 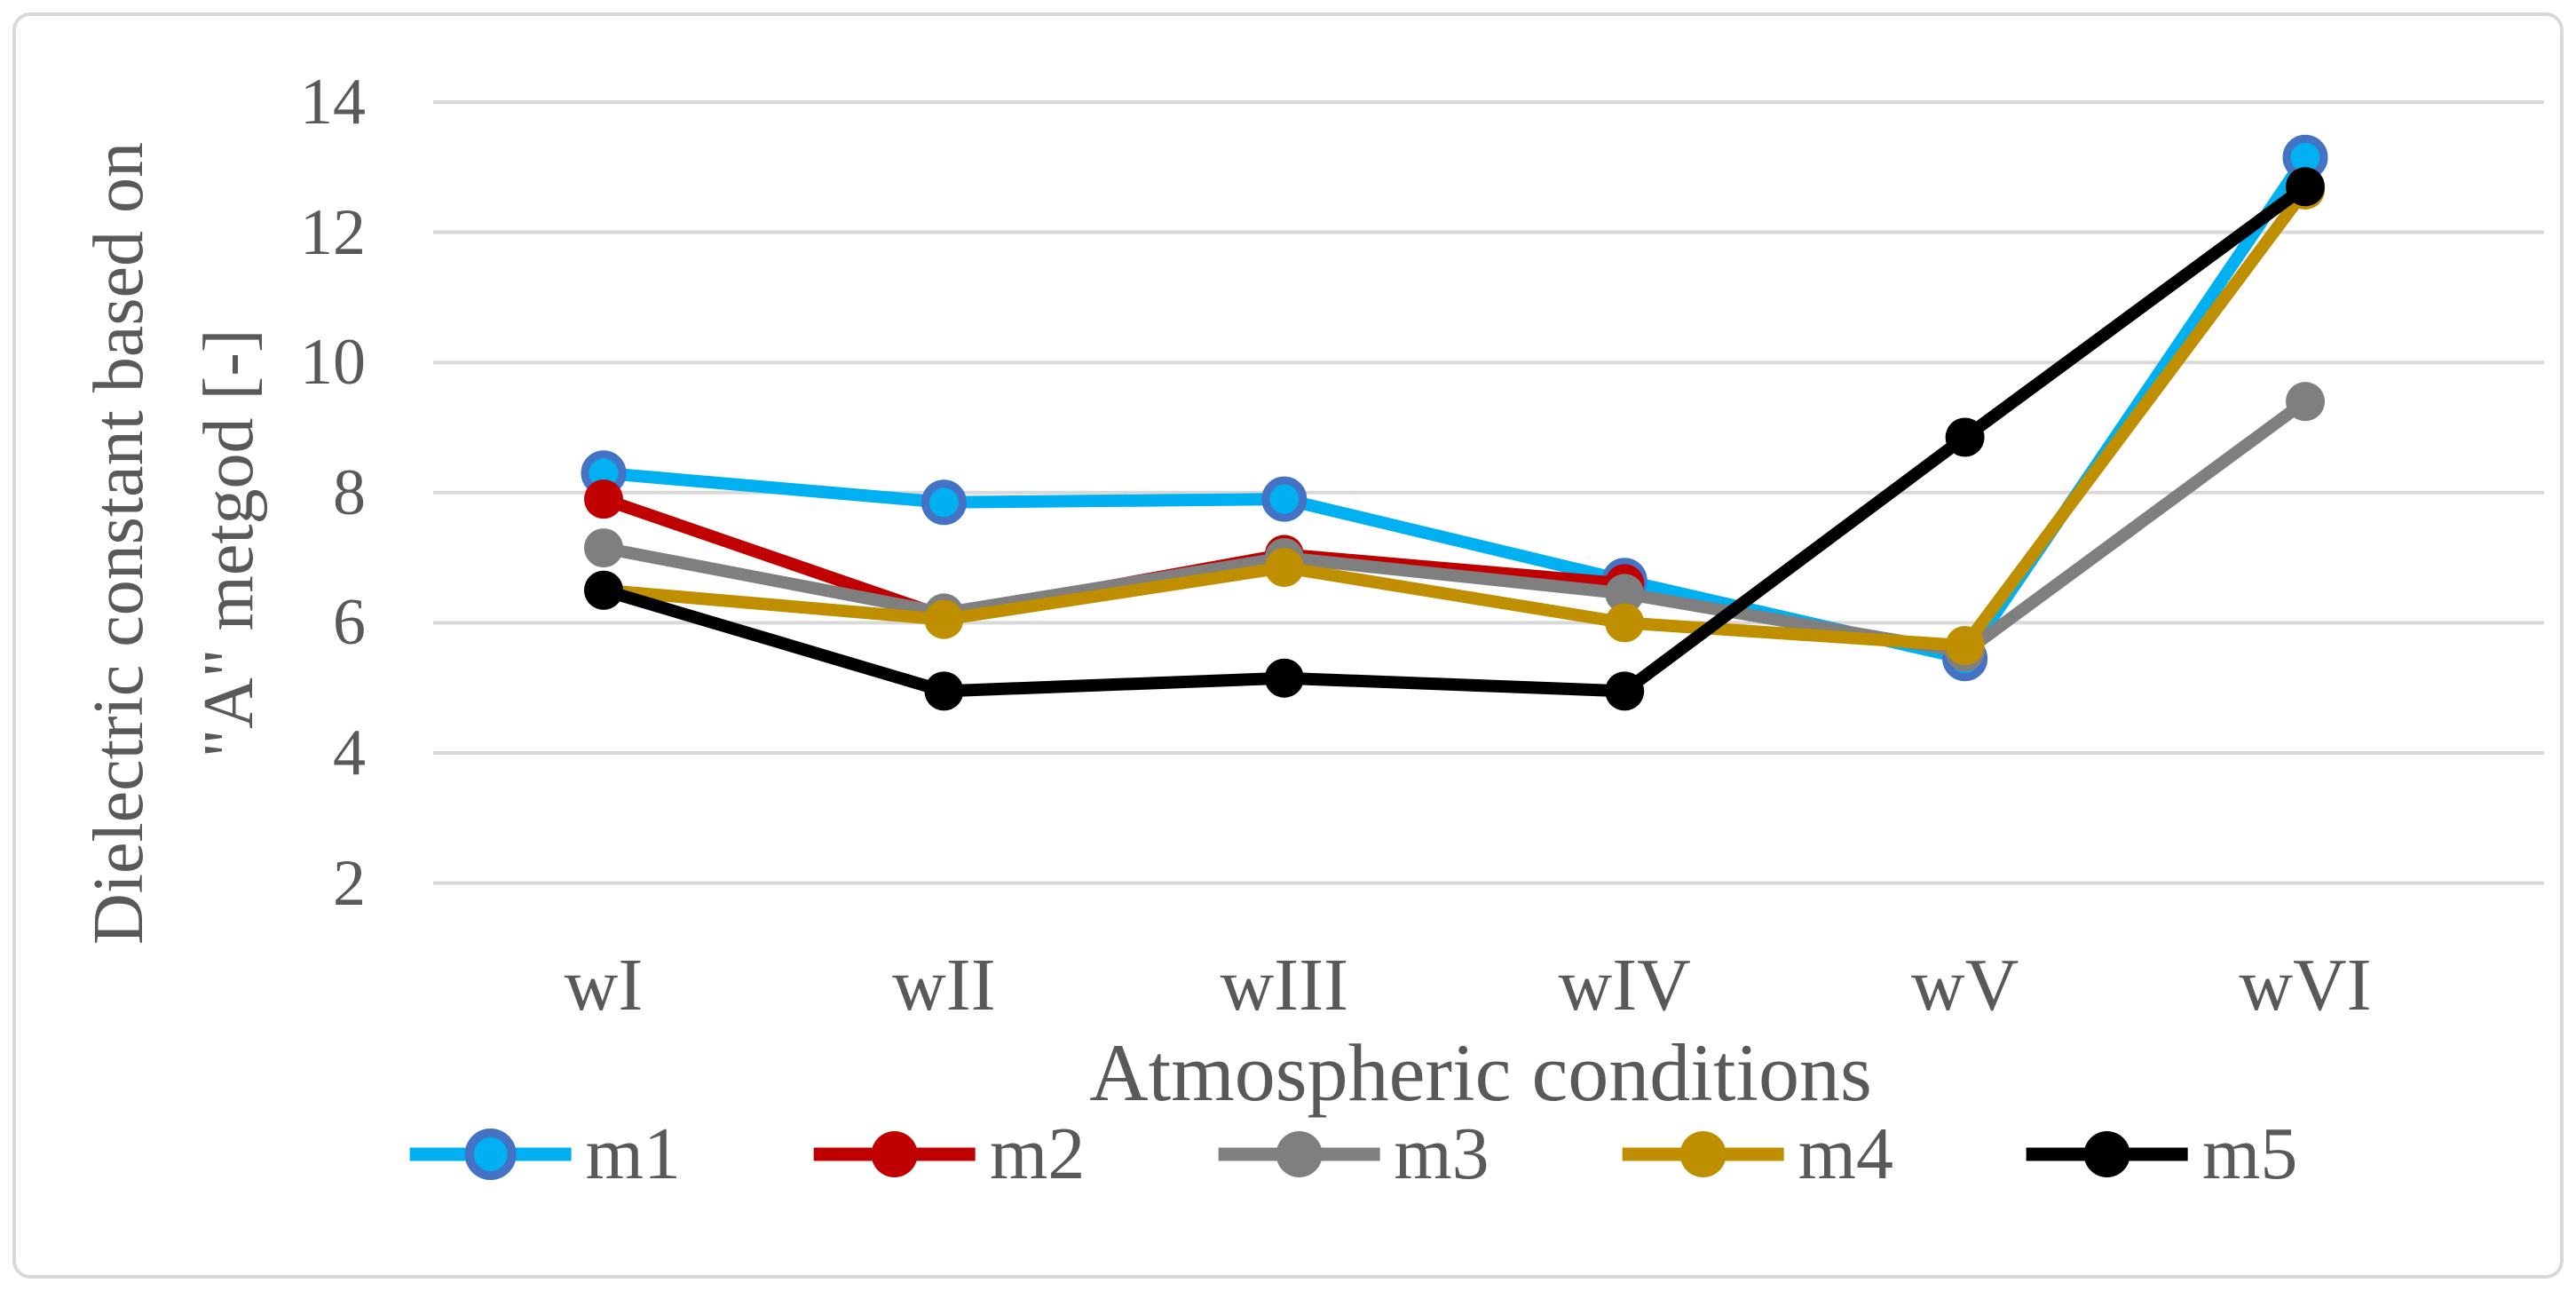 I want to click on y-tick-label-14: 14, so click(x=333, y=103).